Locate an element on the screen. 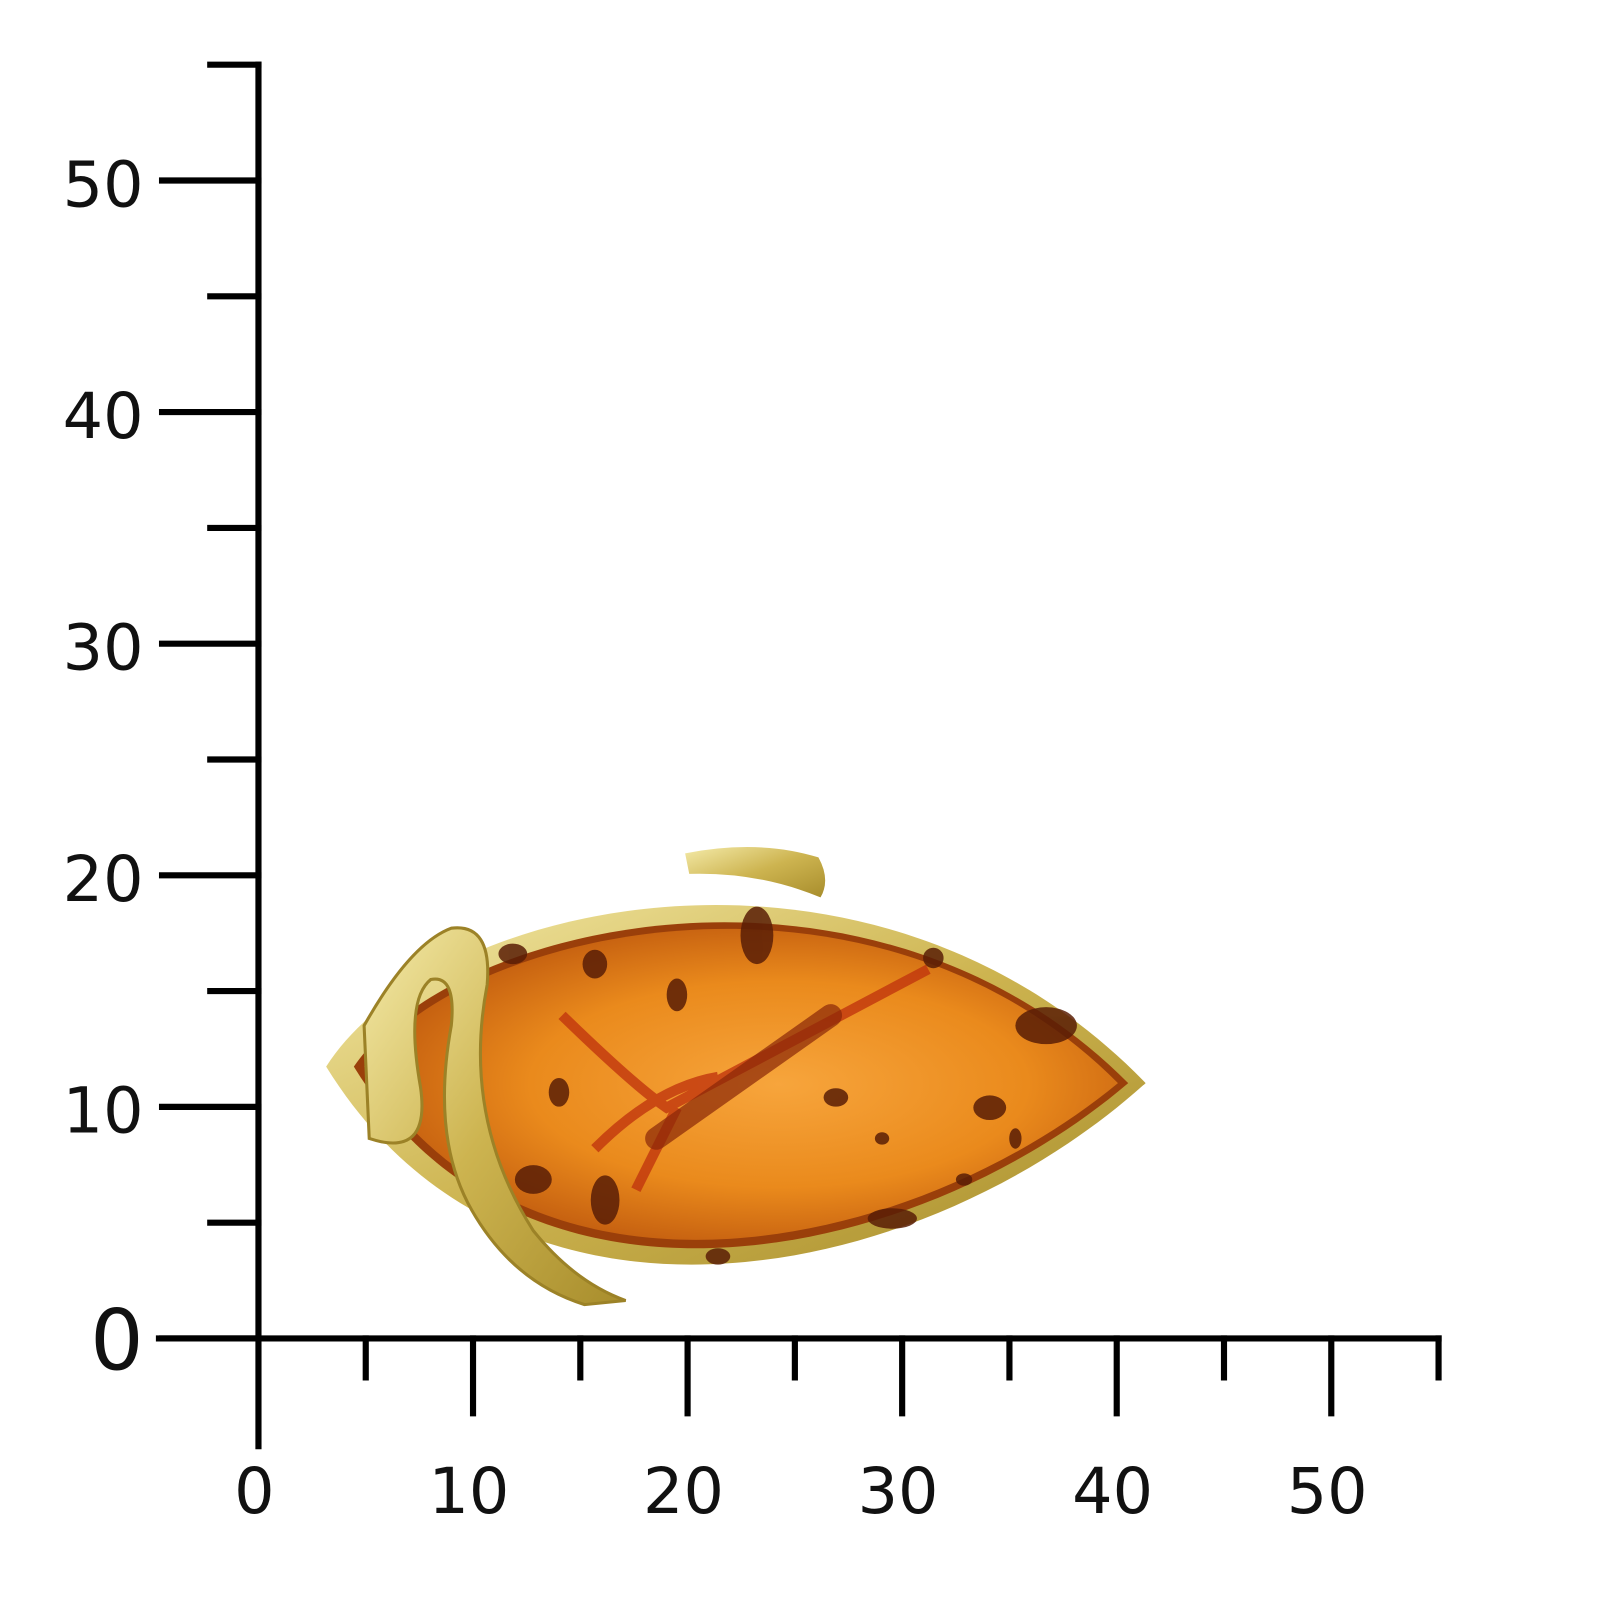 The height and width of the screenshot is (1600, 1600). y-tick-label: 20 is located at coordinates (103, 879).